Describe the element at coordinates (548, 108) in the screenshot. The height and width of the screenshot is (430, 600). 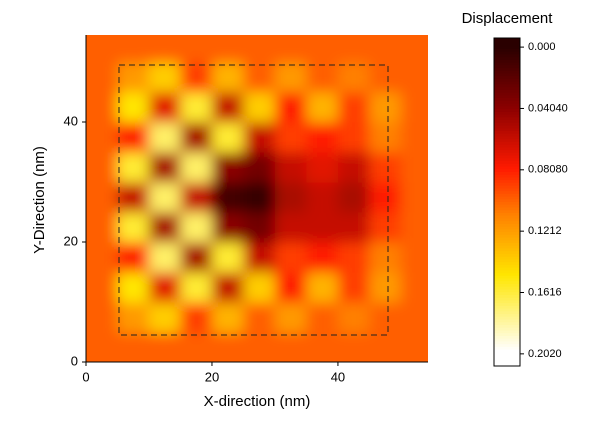
I see `colorbar-tick-label: 0.04040` at that location.